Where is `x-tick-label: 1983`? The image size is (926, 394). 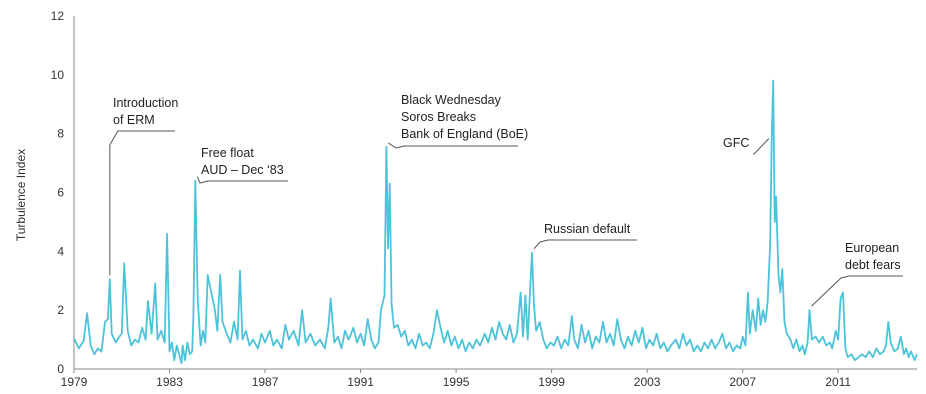
x-tick-label: 1983 is located at coordinates (169, 382).